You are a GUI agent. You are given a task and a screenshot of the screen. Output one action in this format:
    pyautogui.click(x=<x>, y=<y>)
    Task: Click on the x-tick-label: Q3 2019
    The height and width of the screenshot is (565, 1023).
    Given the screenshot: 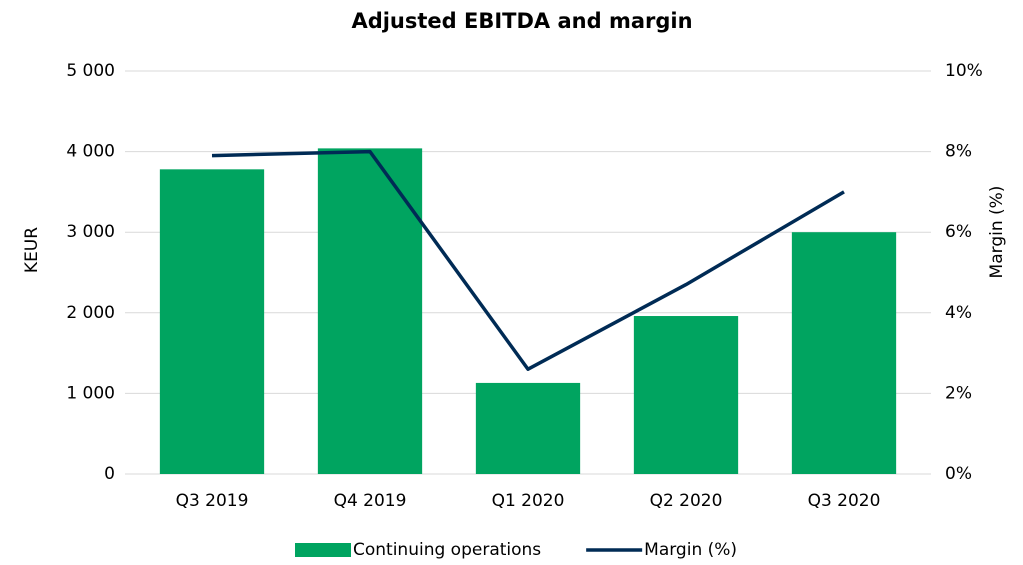 What is the action you would take?
    pyautogui.click(x=212, y=501)
    